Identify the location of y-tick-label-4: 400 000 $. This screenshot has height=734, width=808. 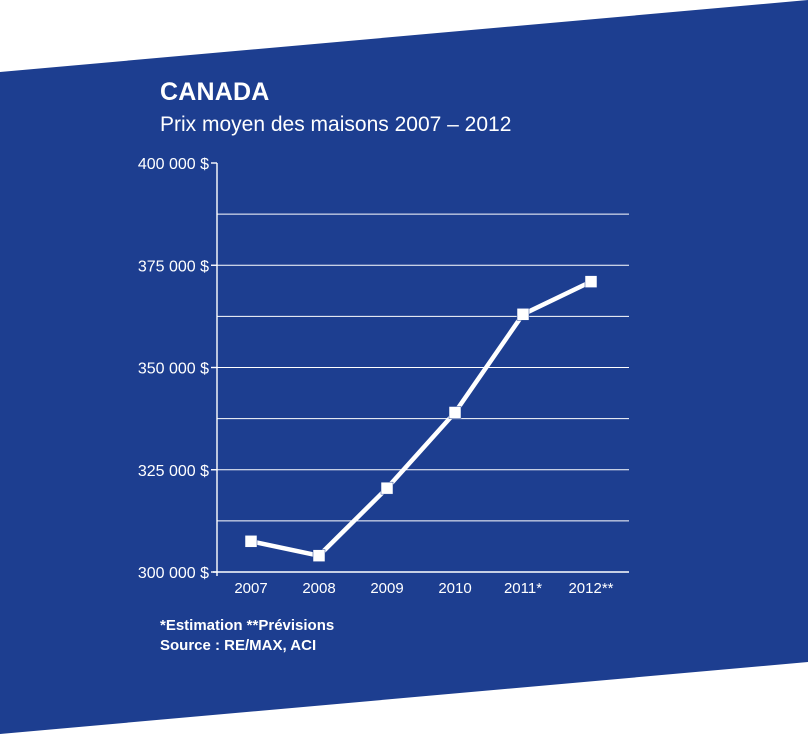
(173, 164).